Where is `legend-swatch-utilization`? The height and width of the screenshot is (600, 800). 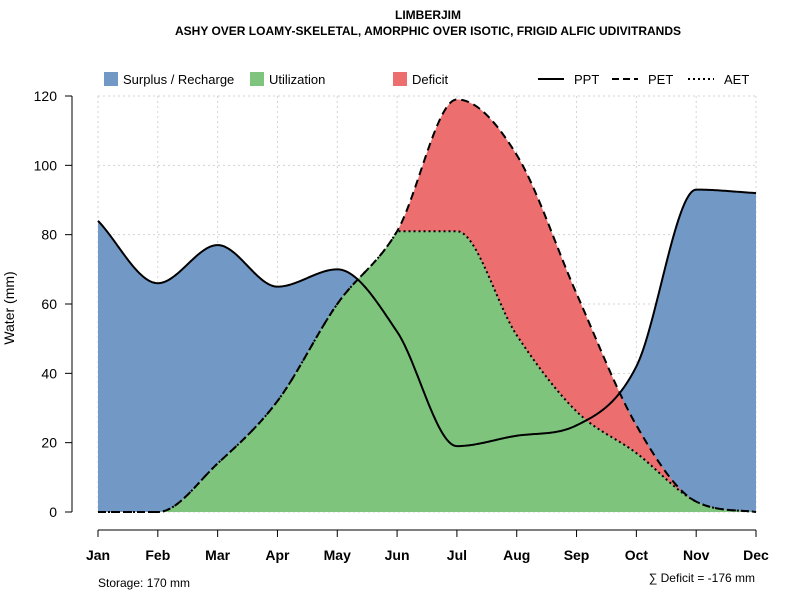 legend-swatch-utilization is located at coordinates (257, 79).